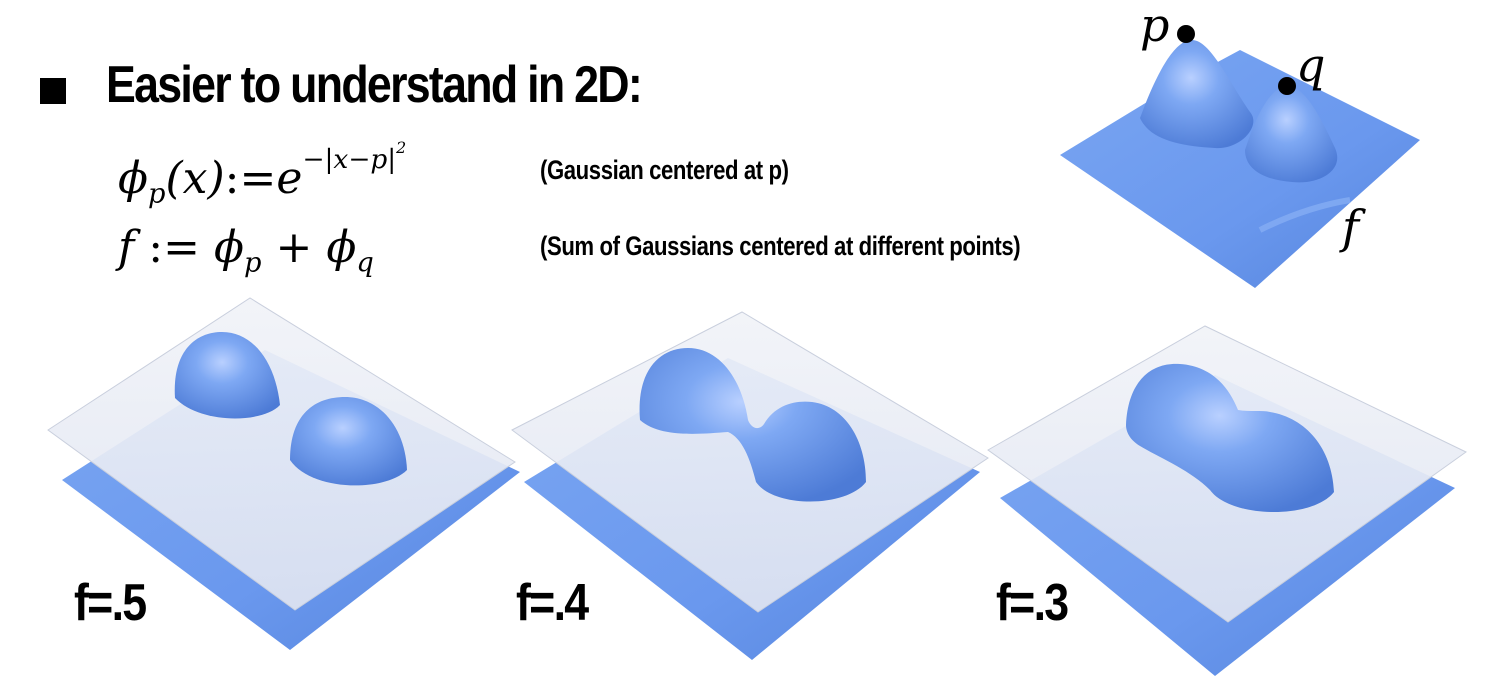 This screenshot has height=682, width=1512. What do you see at coordinates (294, 247) in the screenshot?
I see `plus-operator: +` at bounding box center [294, 247].